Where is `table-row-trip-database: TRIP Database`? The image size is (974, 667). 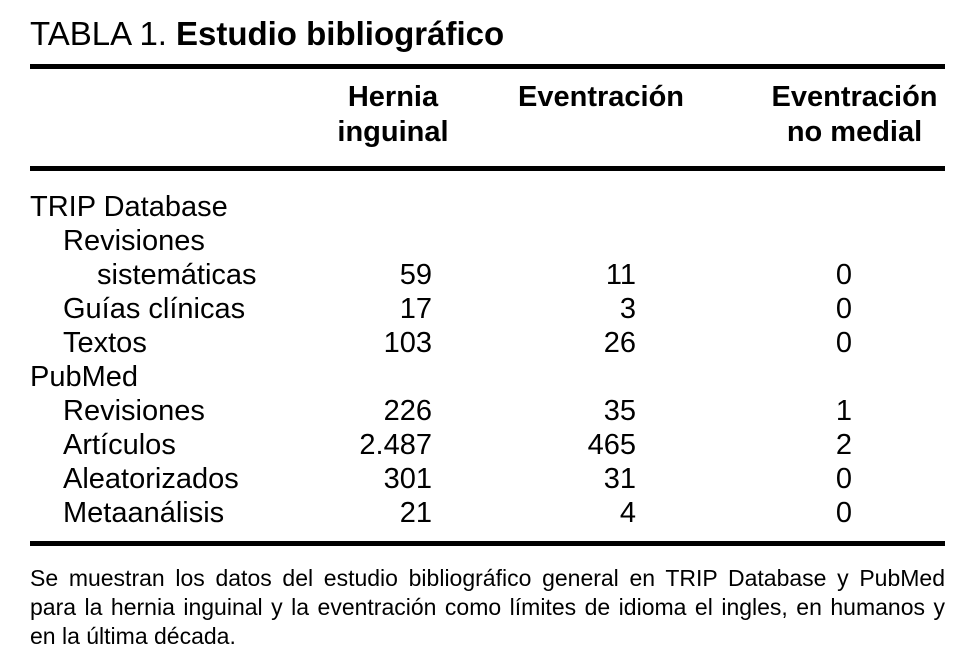 table-row-trip-database: TRIP Database is located at coordinates (487, 207).